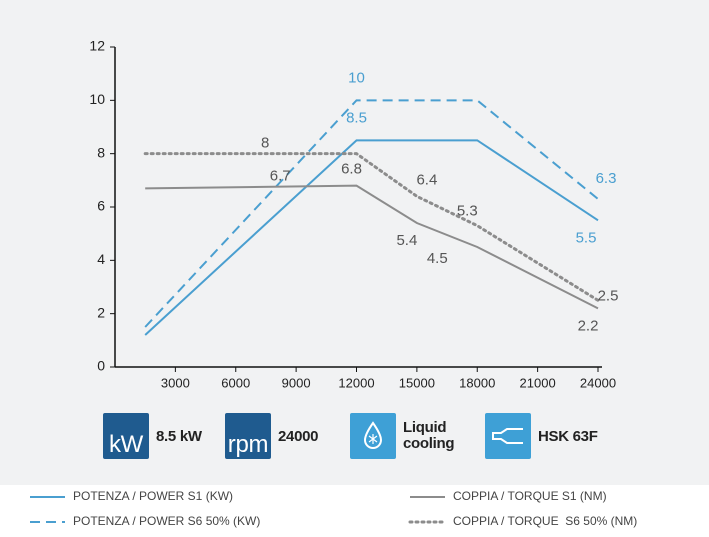  I want to click on data-label: 4.5, so click(437, 258).